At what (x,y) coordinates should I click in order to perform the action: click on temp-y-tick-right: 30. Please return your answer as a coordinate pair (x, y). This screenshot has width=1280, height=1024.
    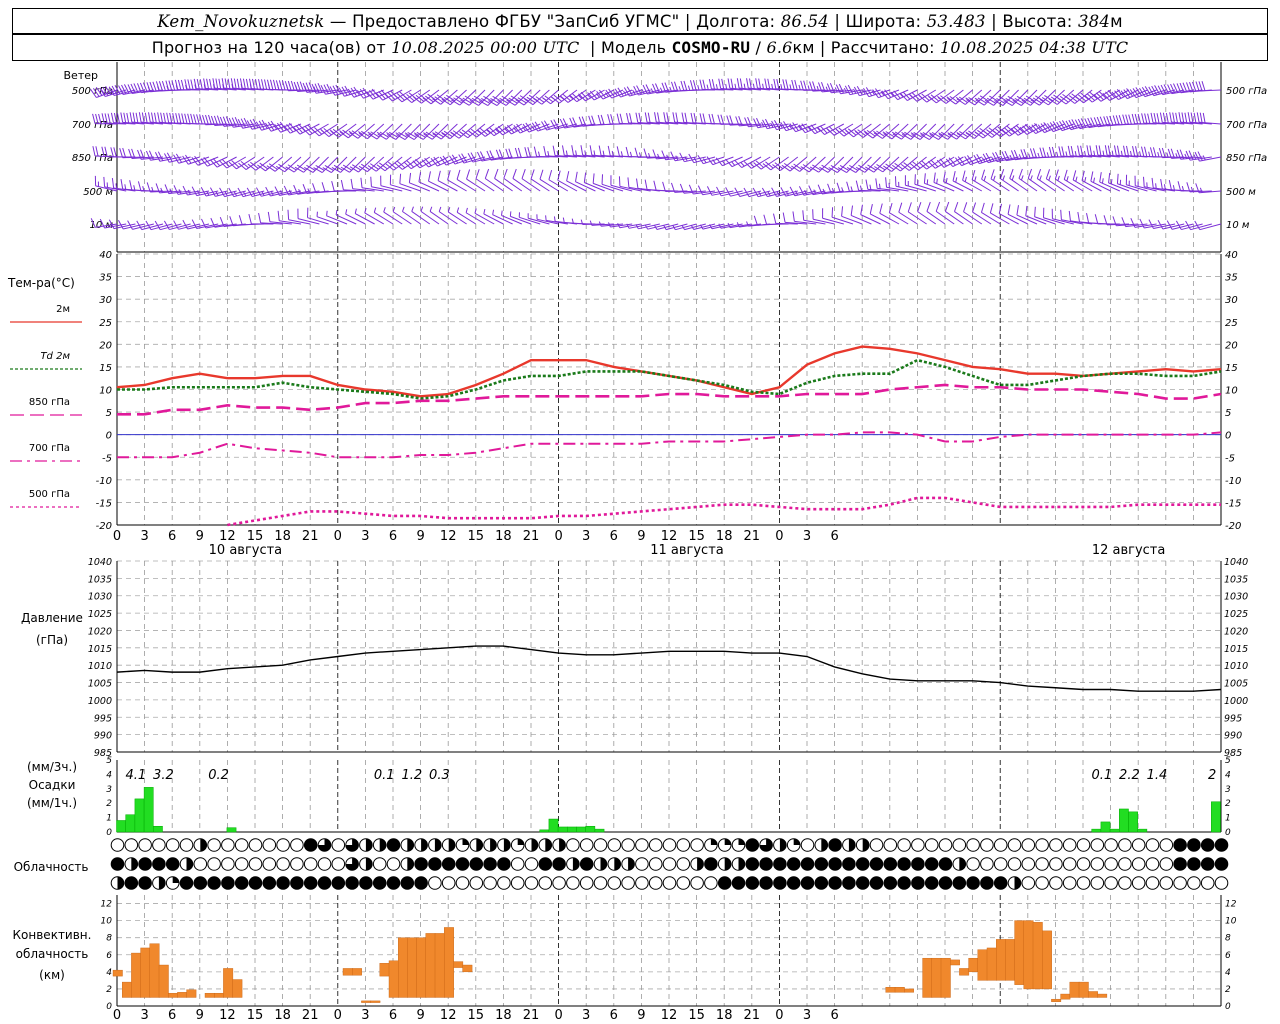
    Looking at the image, I should click on (1231, 300).